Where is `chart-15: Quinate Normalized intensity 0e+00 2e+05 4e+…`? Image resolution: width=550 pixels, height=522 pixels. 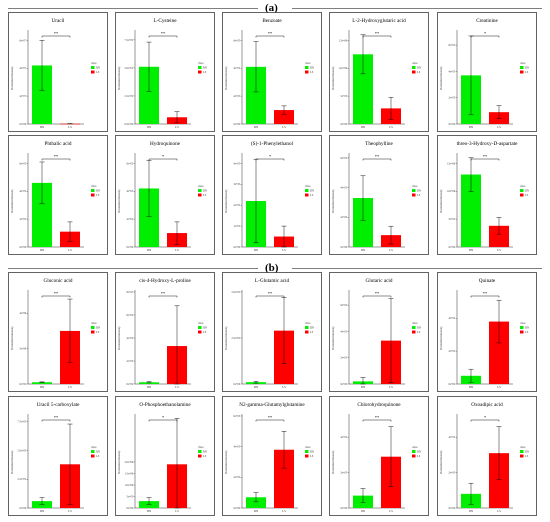 chart-15: Quinate Normalized intensity 0e+00 2e+05 4e+… is located at coordinates (487, 332).